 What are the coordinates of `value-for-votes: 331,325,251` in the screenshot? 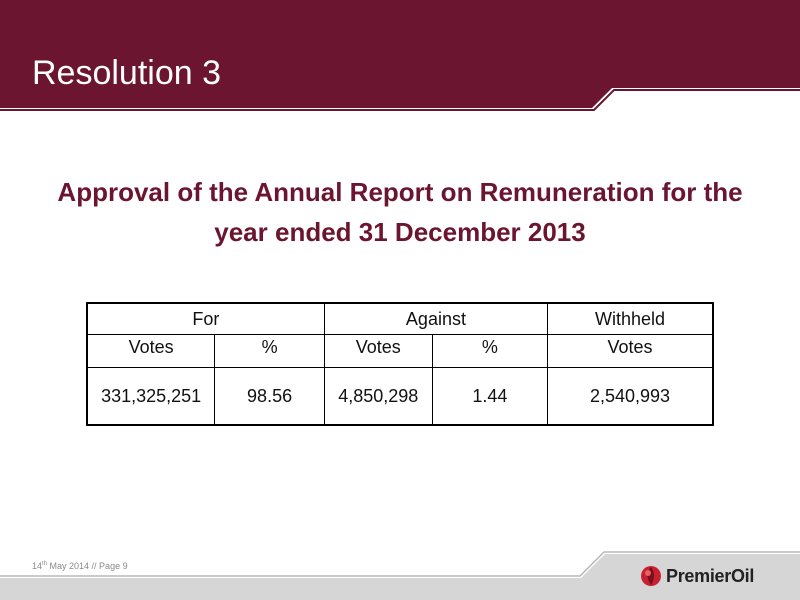 It's located at (151, 396).